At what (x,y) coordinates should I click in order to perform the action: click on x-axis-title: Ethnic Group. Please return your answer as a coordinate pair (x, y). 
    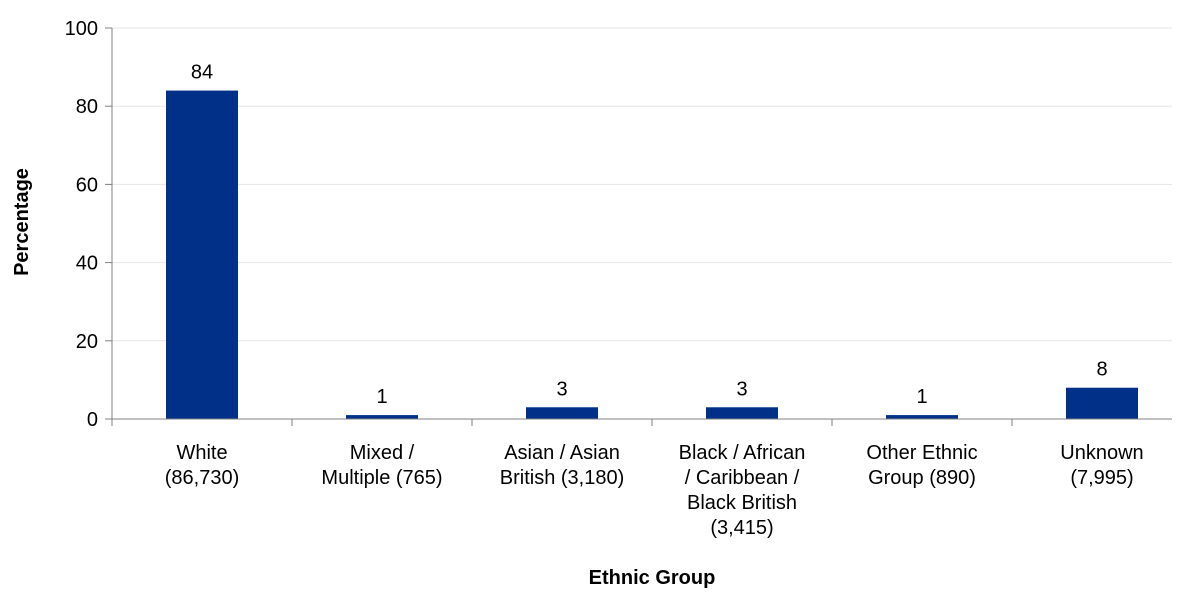
    Looking at the image, I should click on (652, 578).